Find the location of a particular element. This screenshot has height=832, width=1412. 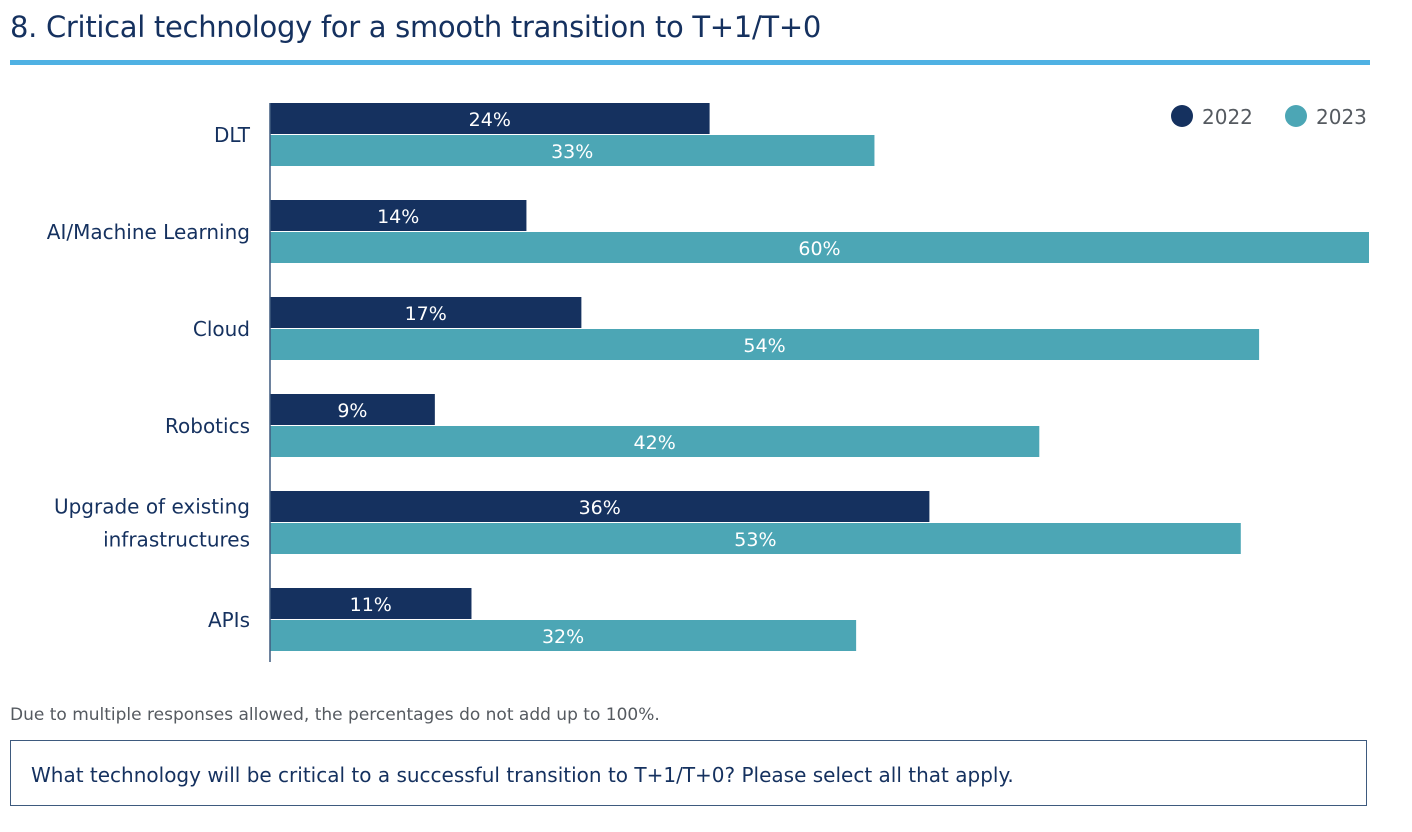

bar-value-label: 24% is located at coordinates (490, 120).